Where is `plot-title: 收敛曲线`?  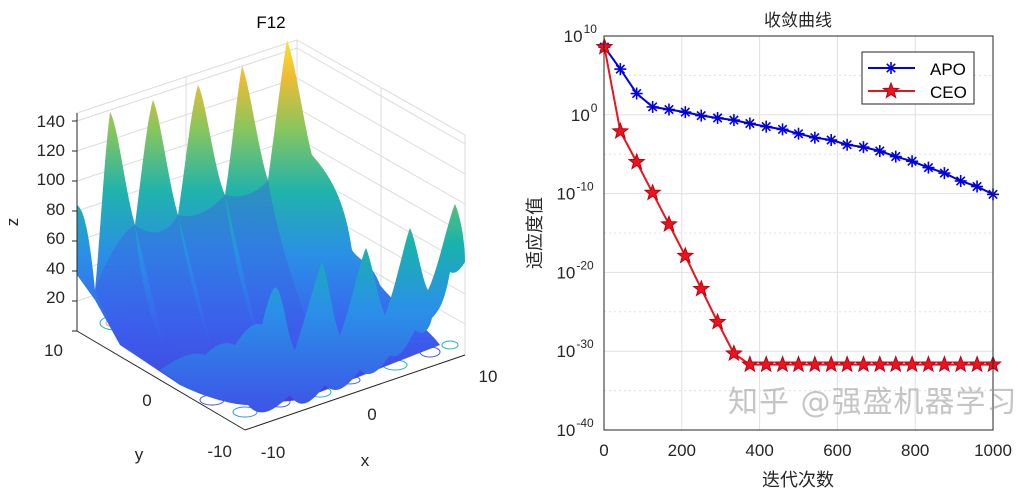 plot-title: 收敛曲线 is located at coordinates (798, 20).